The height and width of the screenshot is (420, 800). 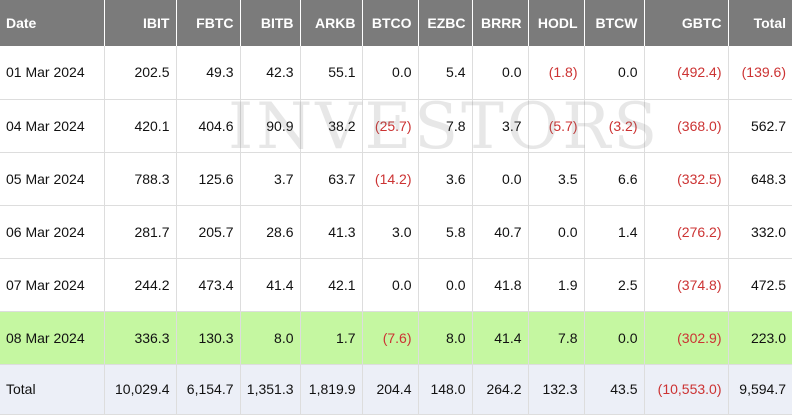 I want to click on row-label-cell: 06 Mar 2024, so click(x=52, y=232).